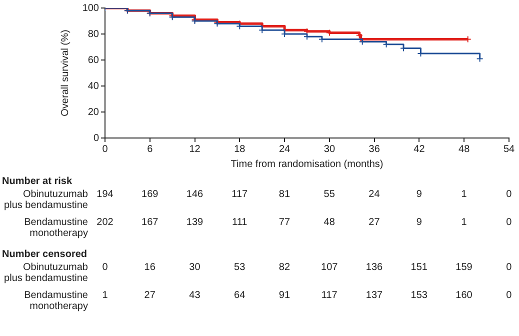 This screenshot has width=519, height=336. Describe the element at coordinates (420, 149) in the screenshot. I see `x-tick-label: 42` at that location.